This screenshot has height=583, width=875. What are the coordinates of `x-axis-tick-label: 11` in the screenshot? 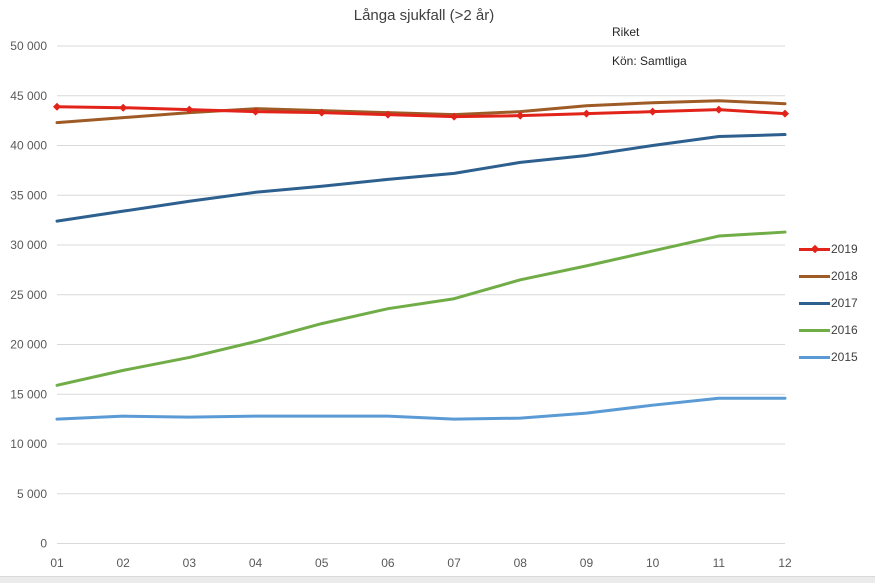 It's located at (719, 563).